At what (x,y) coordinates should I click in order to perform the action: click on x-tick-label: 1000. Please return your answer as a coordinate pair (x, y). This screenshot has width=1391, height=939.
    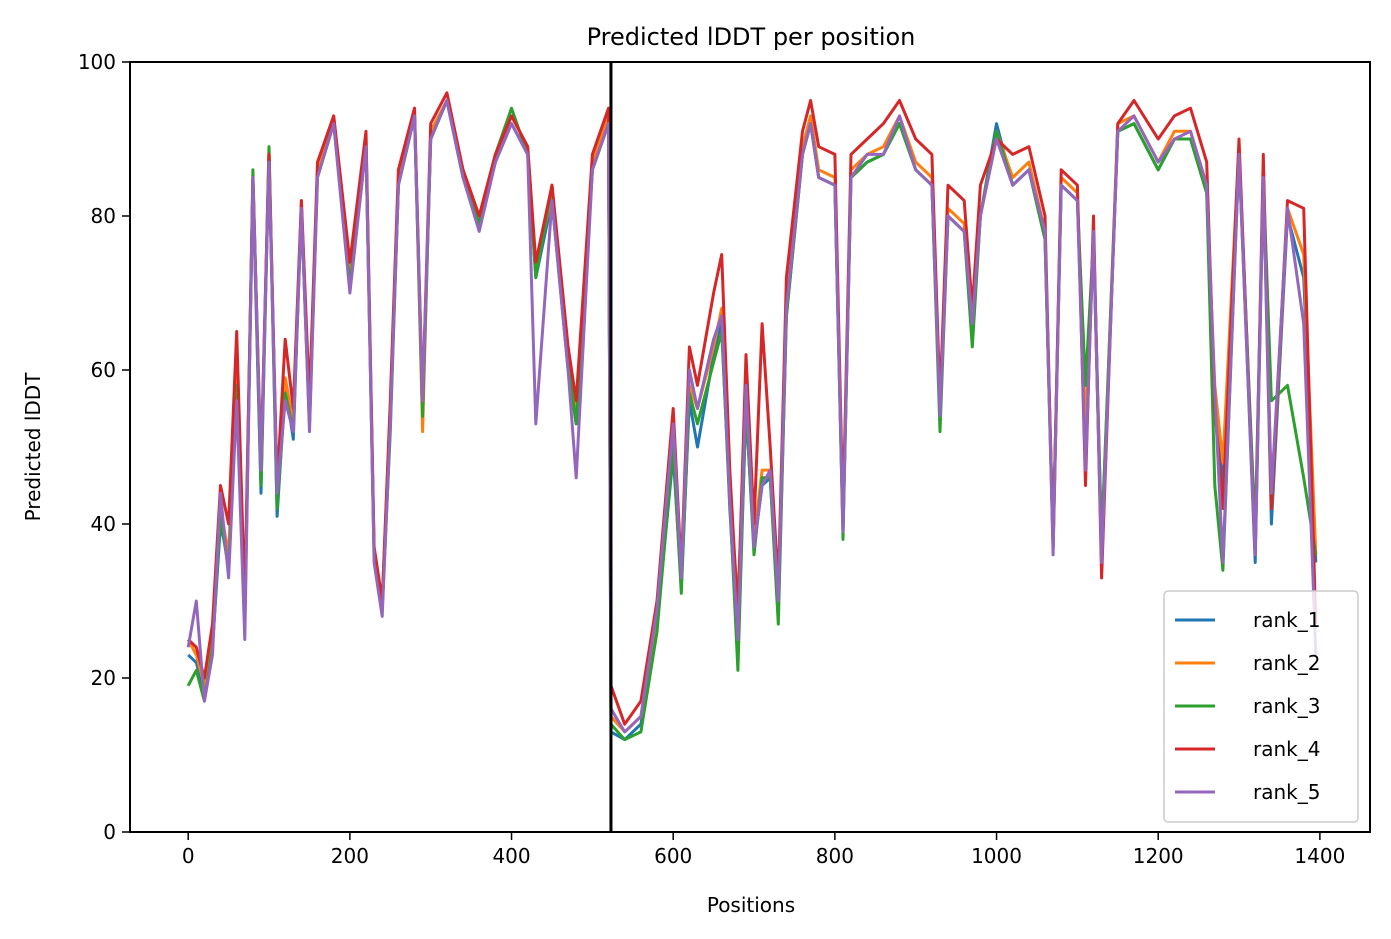
    Looking at the image, I should click on (996, 856).